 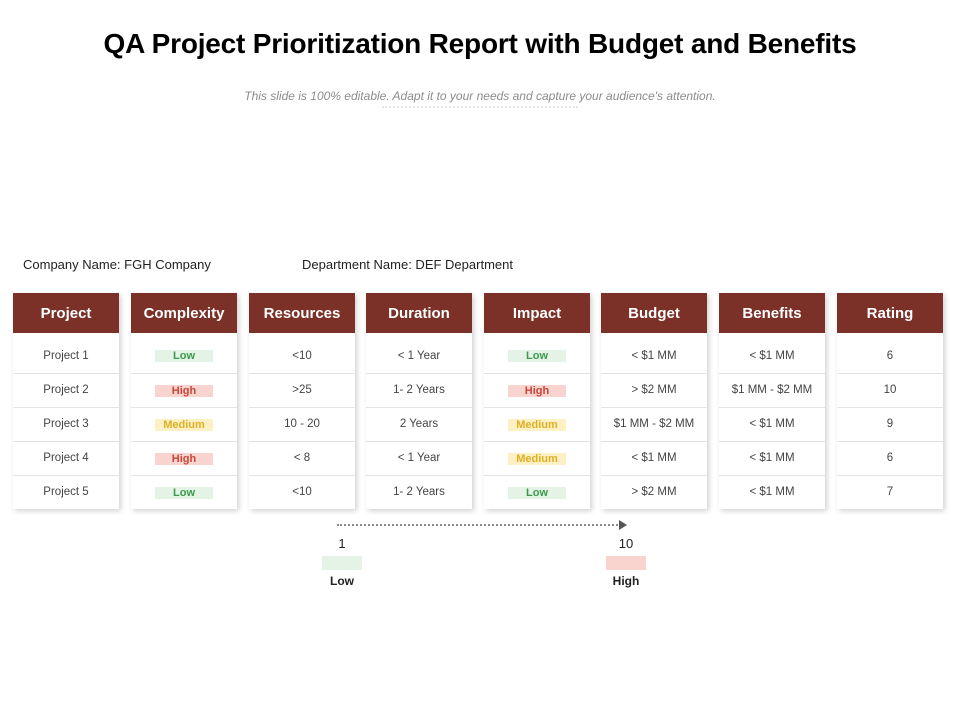 I want to click on column-header: Rating, so click(x=890, y=313).